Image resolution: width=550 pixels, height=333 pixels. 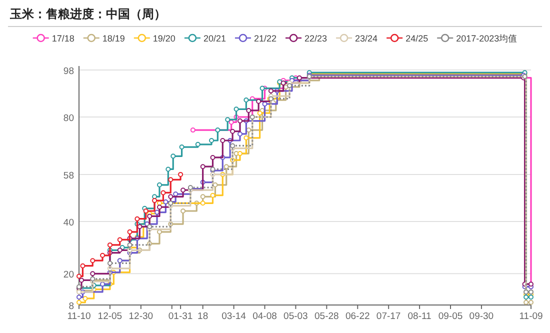 I want to click on x-tick-label: 07-17, so click(x=388, y=316).